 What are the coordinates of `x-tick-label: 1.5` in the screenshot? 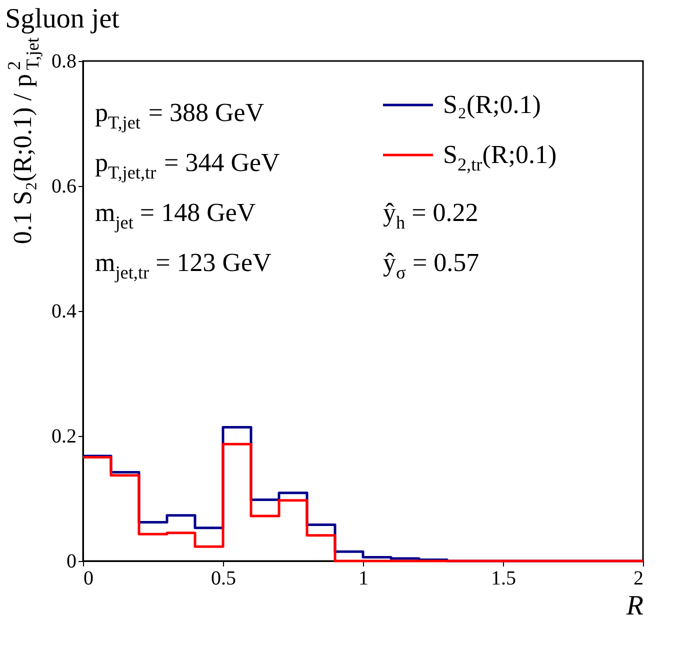 It's located at (503, 579).